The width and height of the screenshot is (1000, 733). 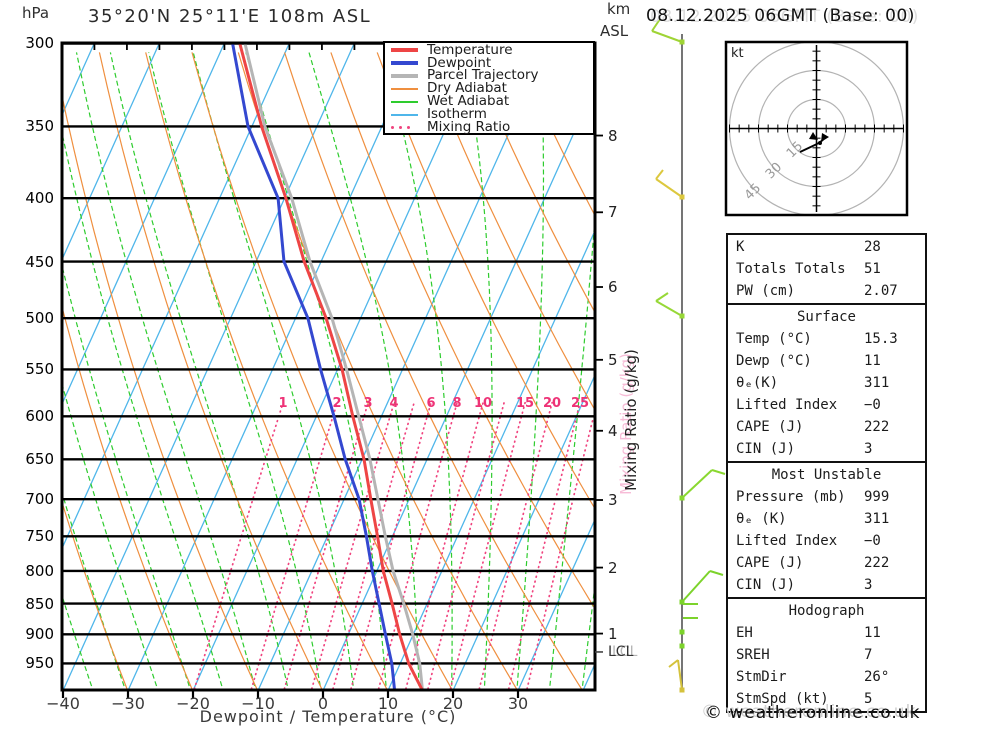 I want to click on legend-item-dewpoint: Dewpoint, so click(x=492, y=62).